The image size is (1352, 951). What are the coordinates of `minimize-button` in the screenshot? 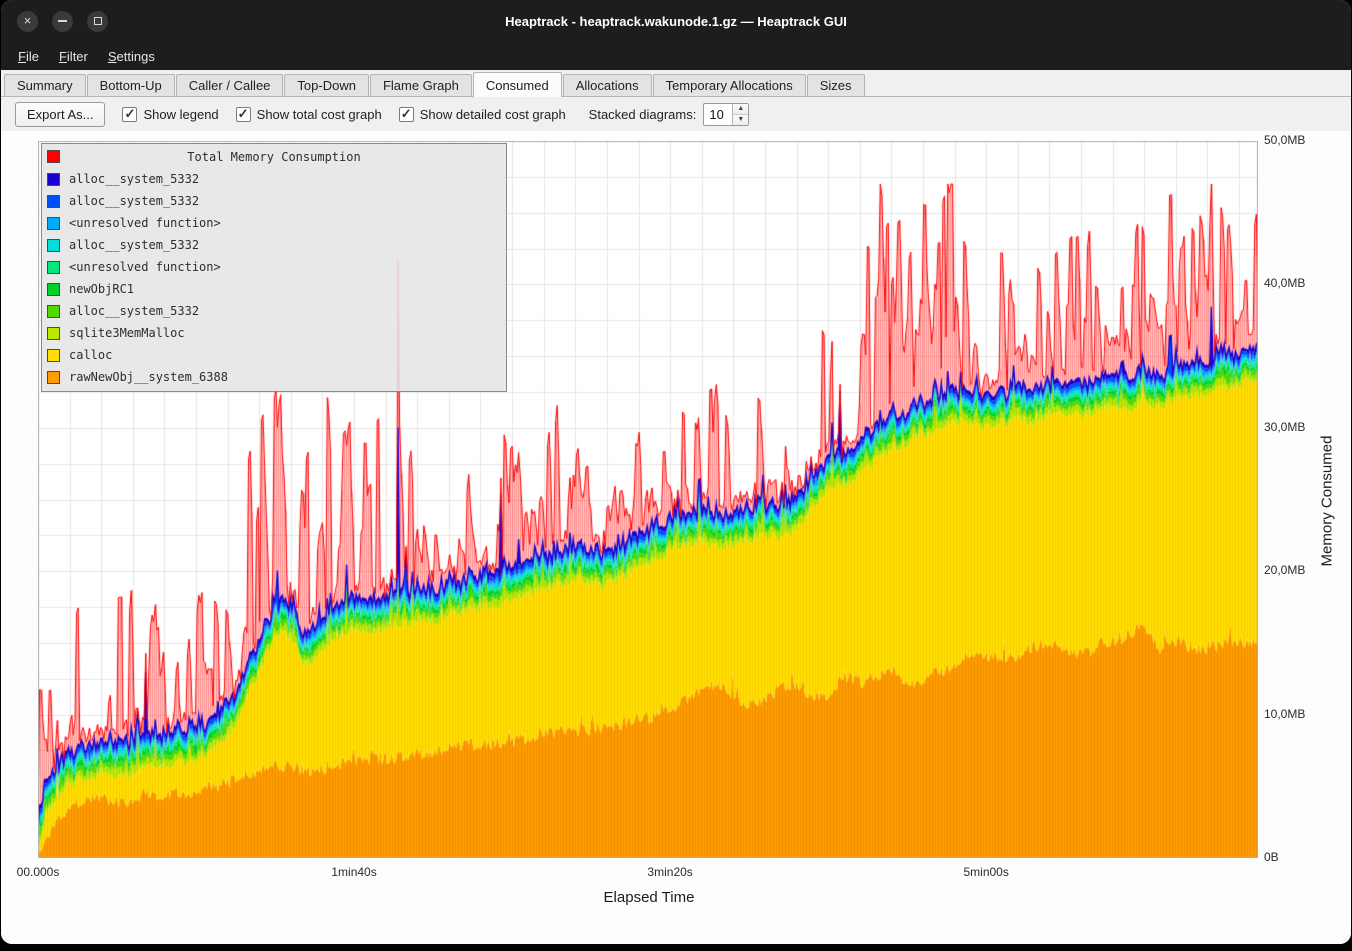 It's located at (62, 21).